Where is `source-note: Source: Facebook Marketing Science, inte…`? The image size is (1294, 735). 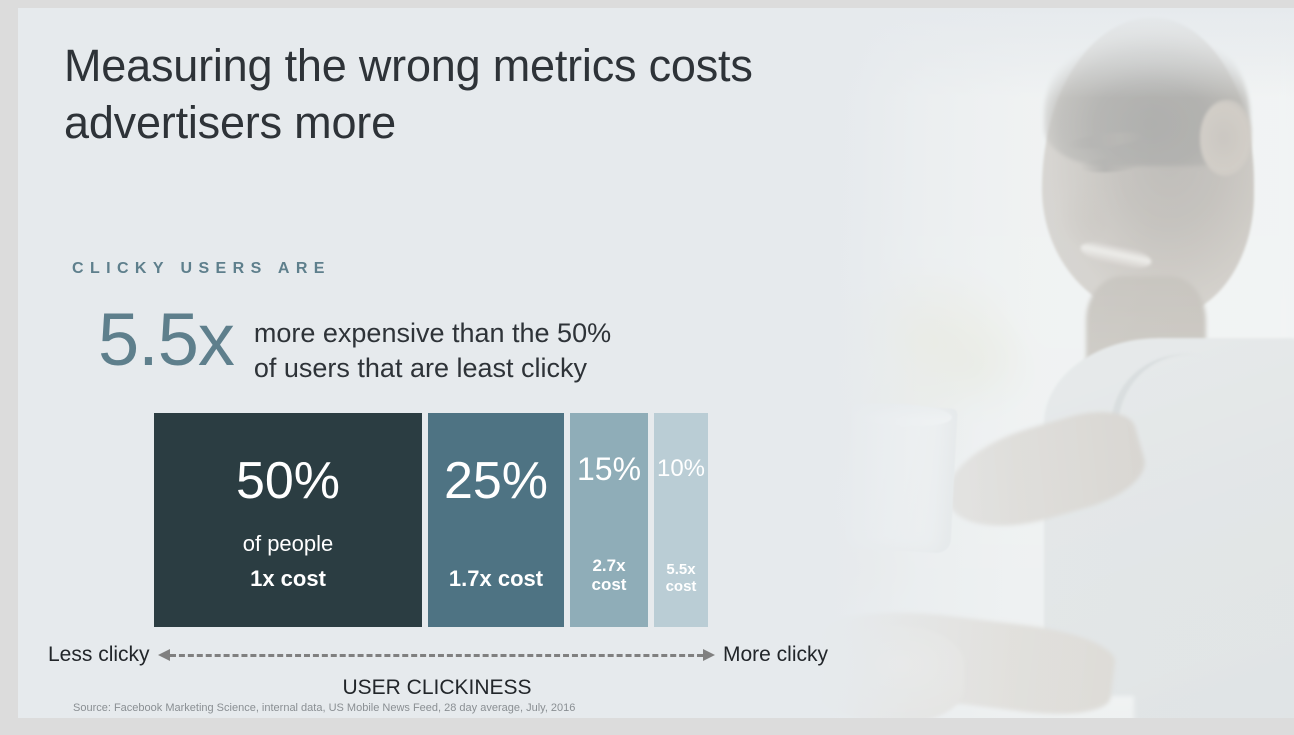 source-note: Source: Facebook Marketing Science, inte… is located at coordinates (324, 708).